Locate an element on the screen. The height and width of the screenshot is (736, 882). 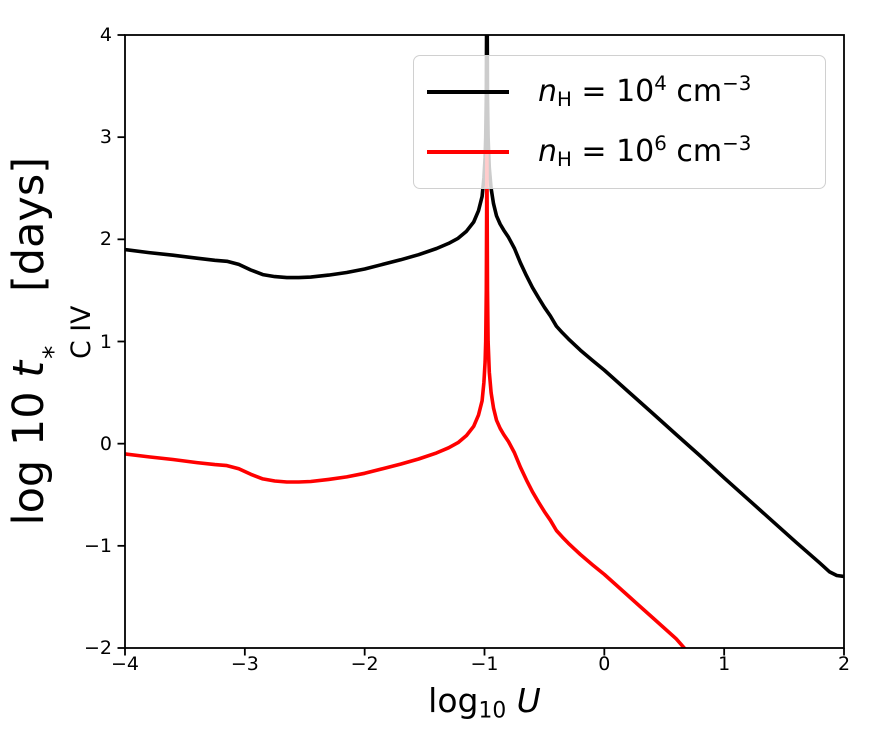
x-tick-label: 2 is located at coordinates (844, 664).